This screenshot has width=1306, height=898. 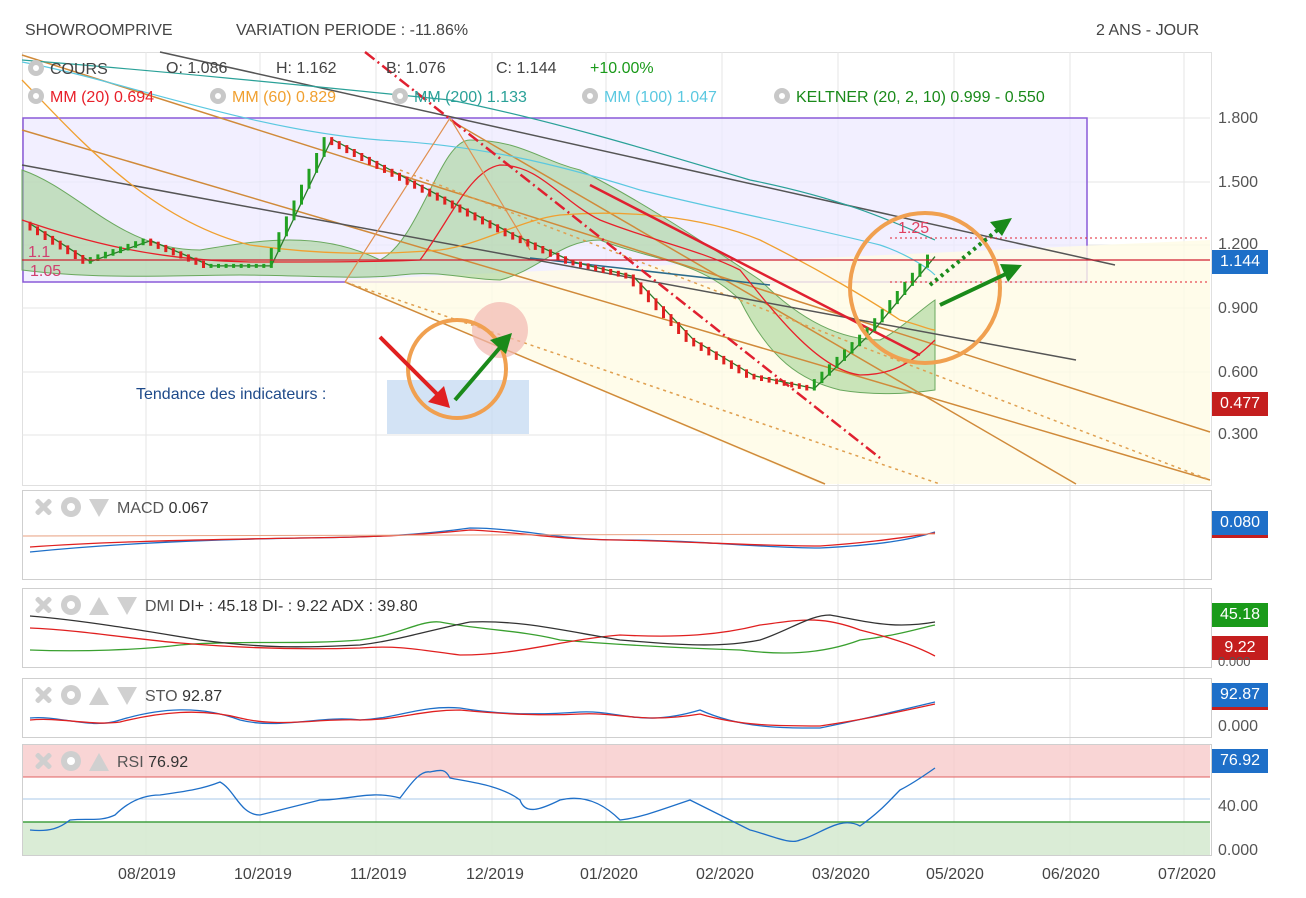 What do you see at coordinates (1238, 434) in the screenshot?
I see `y-tick: 0.300` at bounding box center [1238, 434].